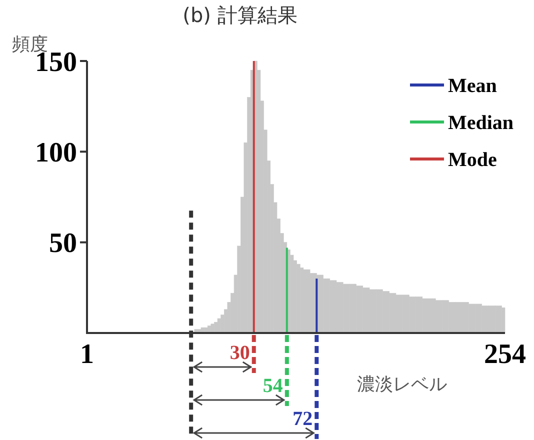 This screenshot has height=440, width=534. Describe the element at coordinates (272, 386) in the screenshot. I see `text: 54` at that location.